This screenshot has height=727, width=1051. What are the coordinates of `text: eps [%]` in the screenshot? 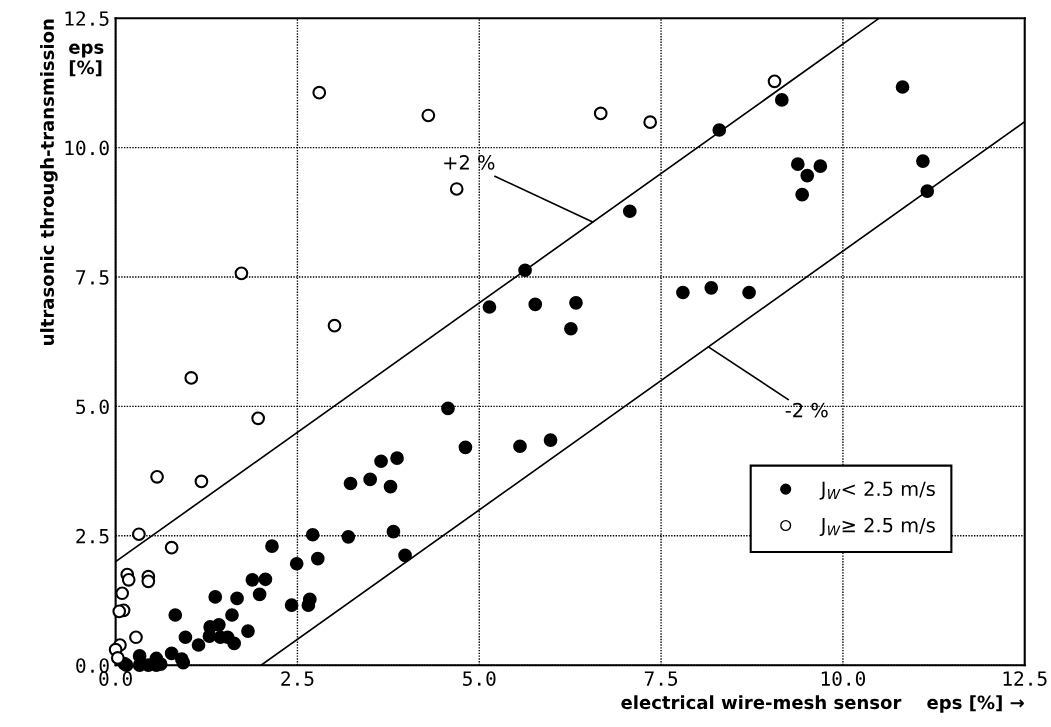 It's located at (86, 60).